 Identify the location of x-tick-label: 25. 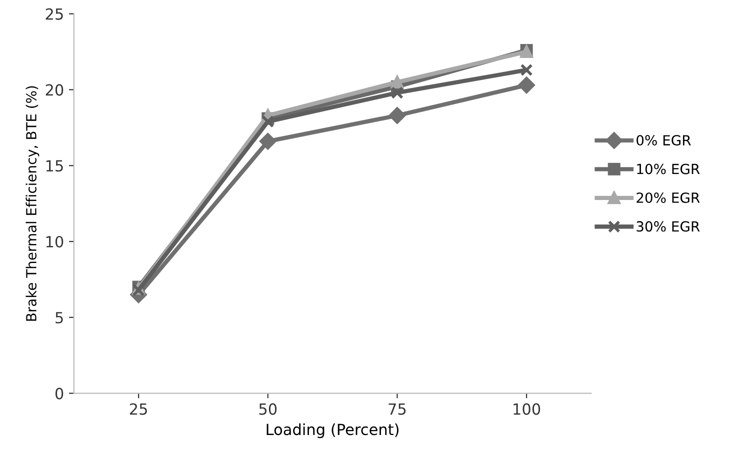
(138, 409).